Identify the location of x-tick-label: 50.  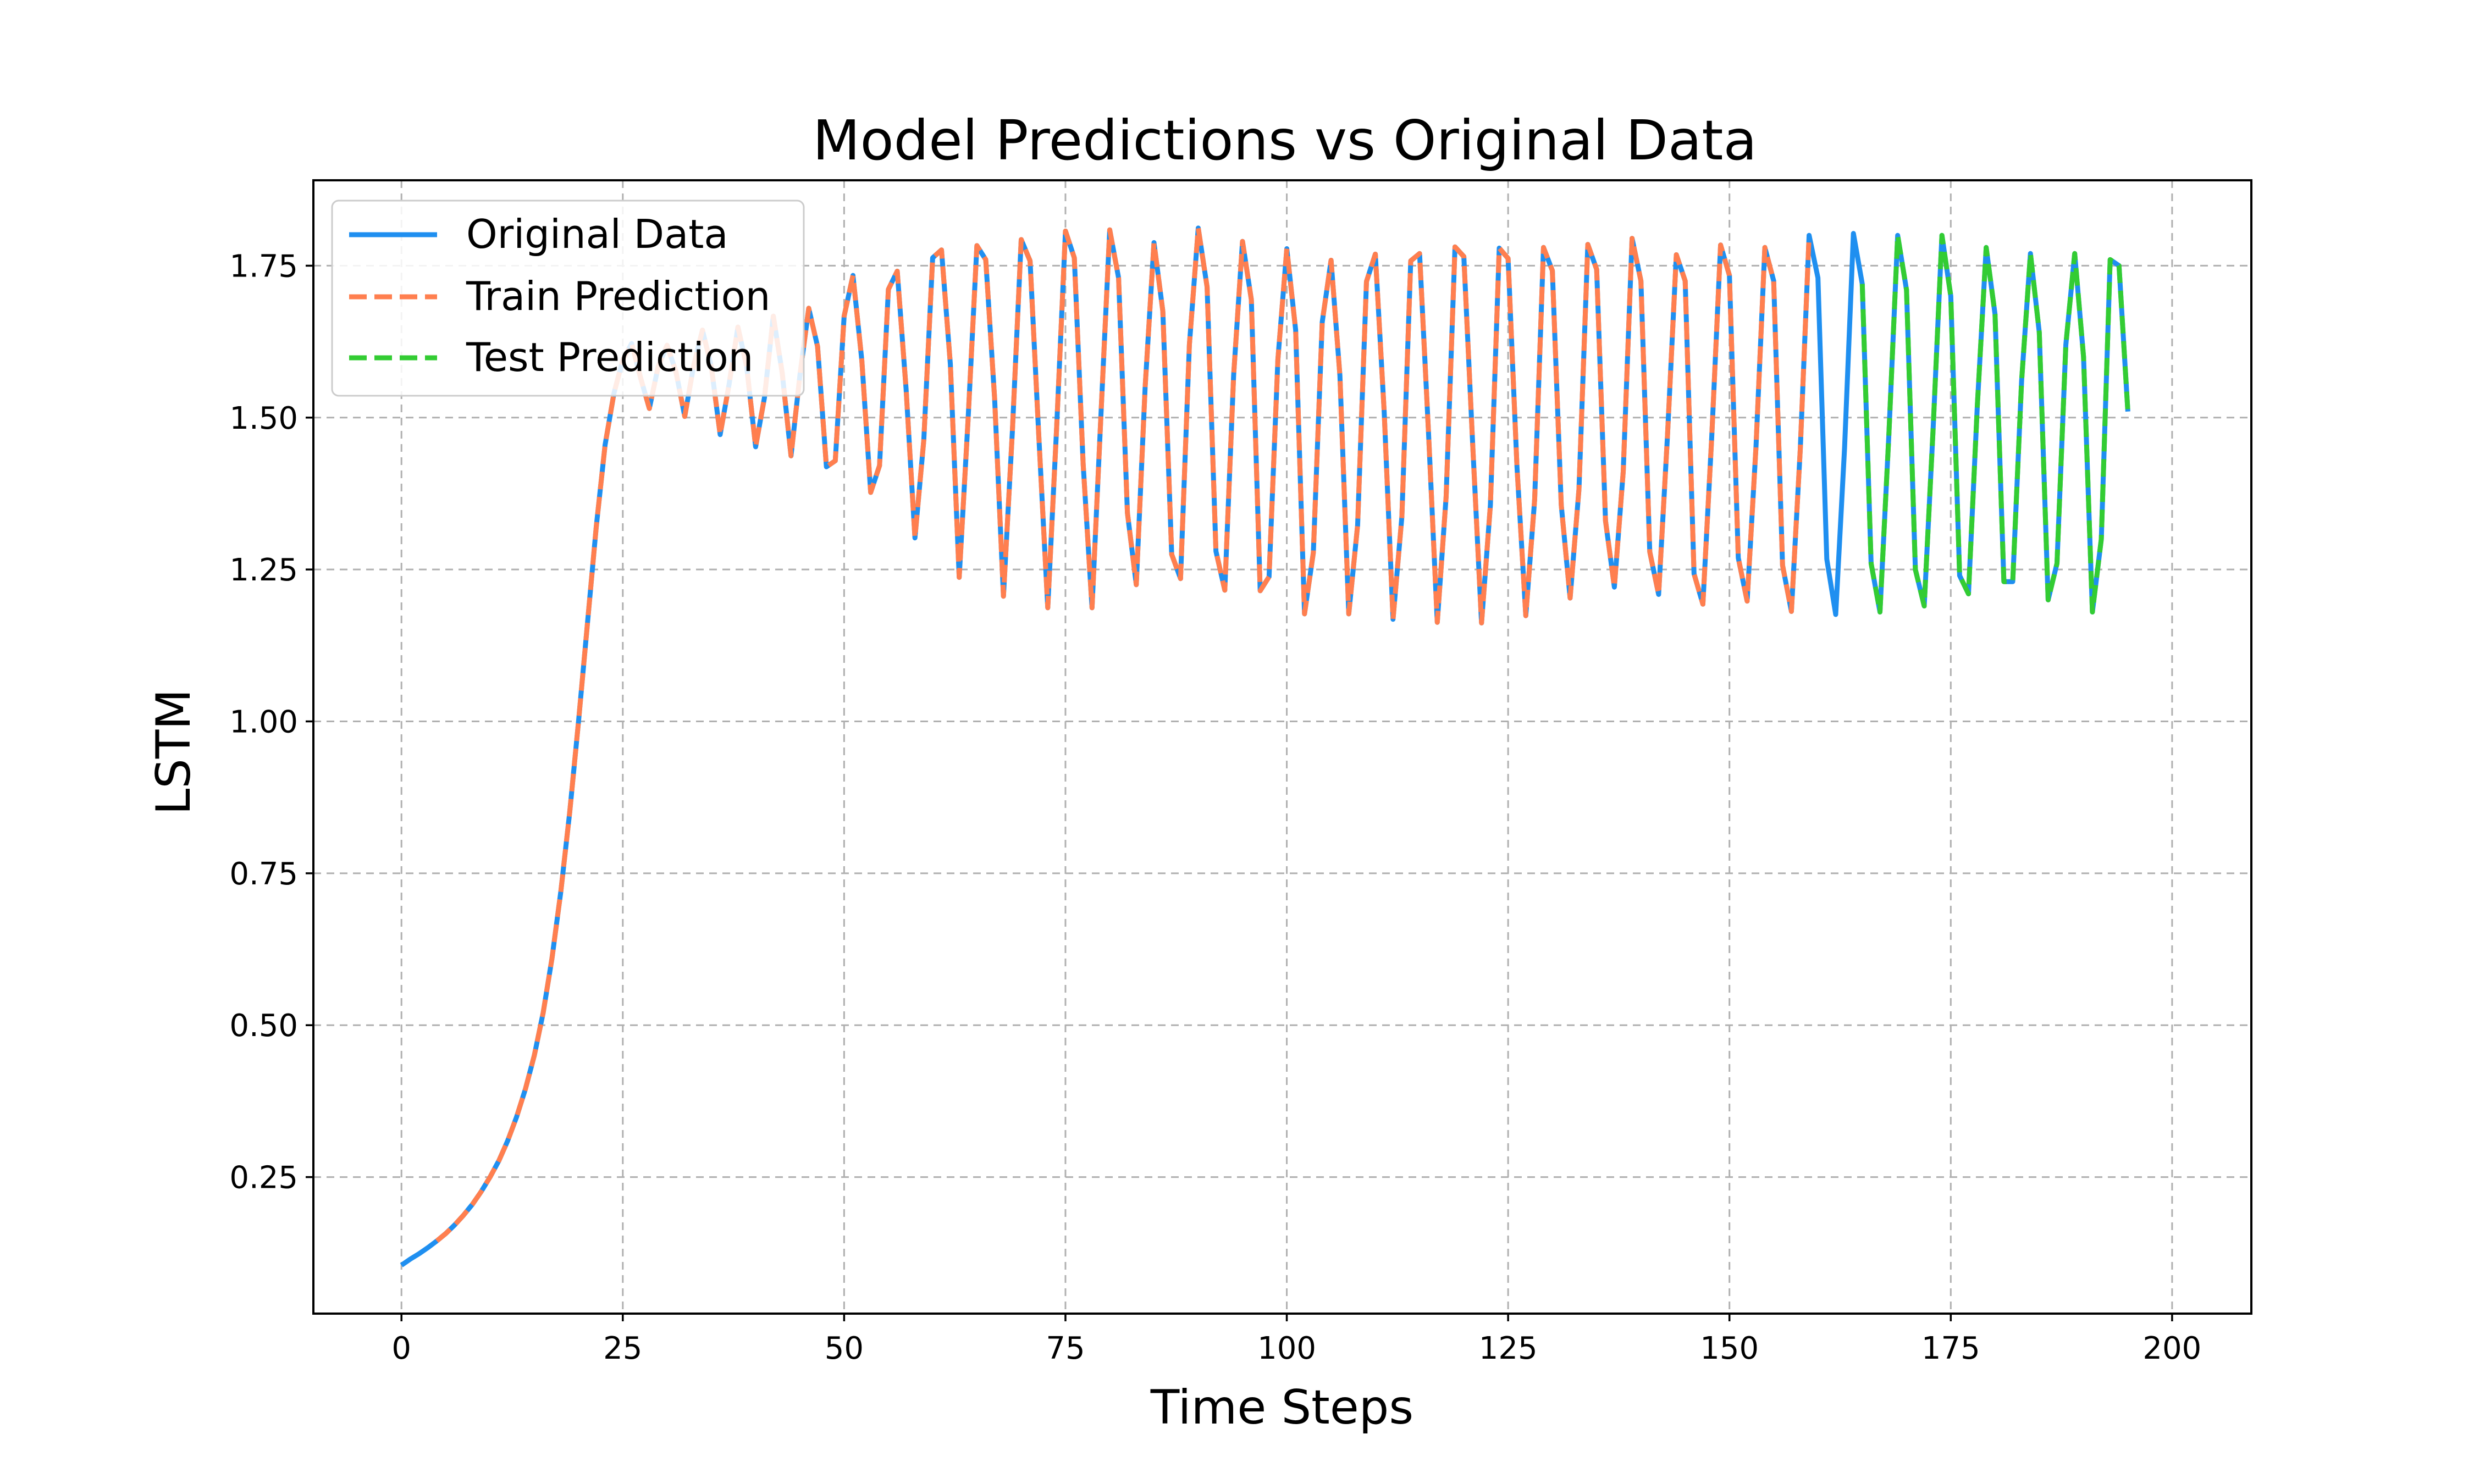
(845, 1348).